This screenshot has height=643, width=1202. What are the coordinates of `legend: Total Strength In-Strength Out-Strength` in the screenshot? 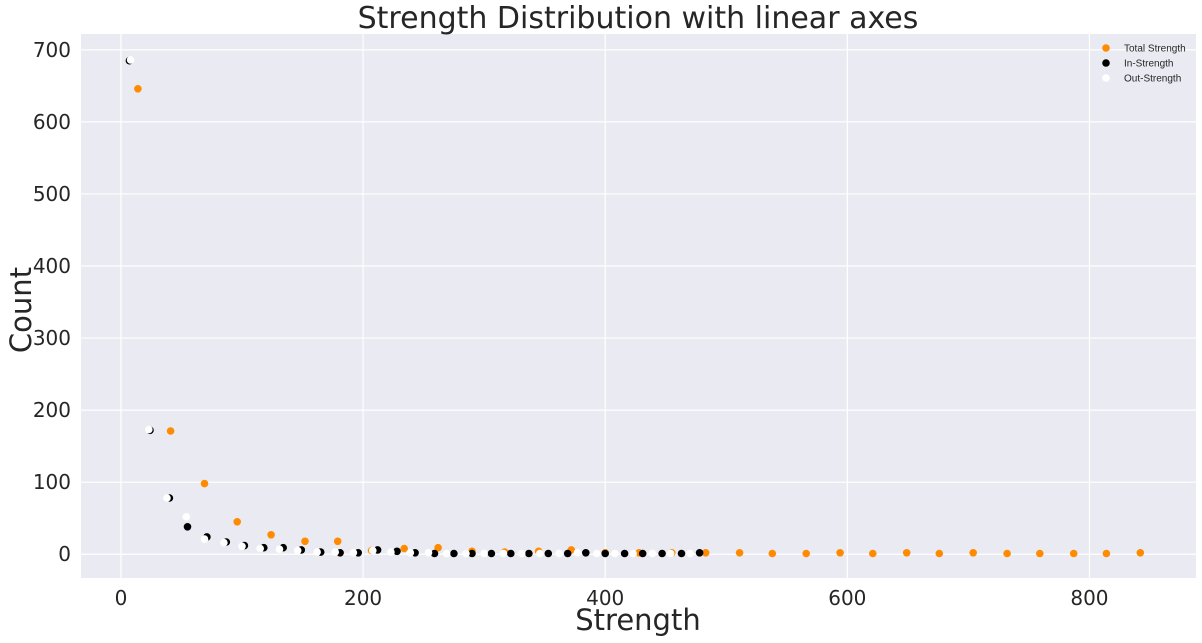 It's located at (1144, 64).